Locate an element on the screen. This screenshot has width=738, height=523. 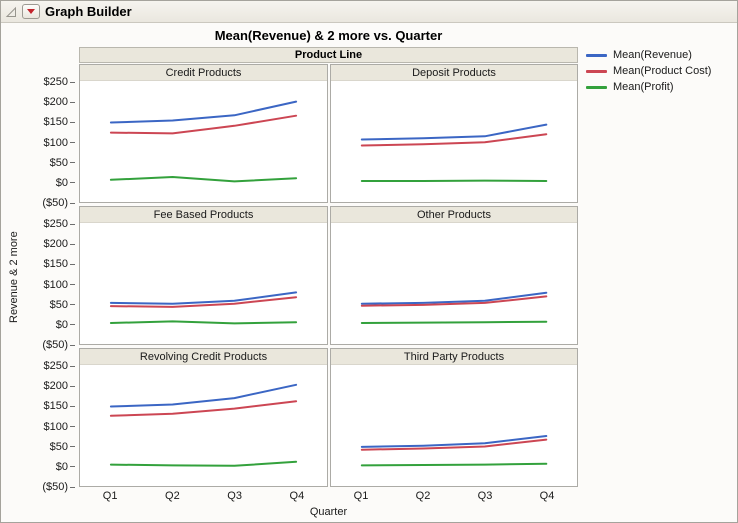
x-axis-tick-labels: Q1 Q2 Q3 Q4 Q1 Q2 Q3 Q4 is located at coordinates (328, 497).